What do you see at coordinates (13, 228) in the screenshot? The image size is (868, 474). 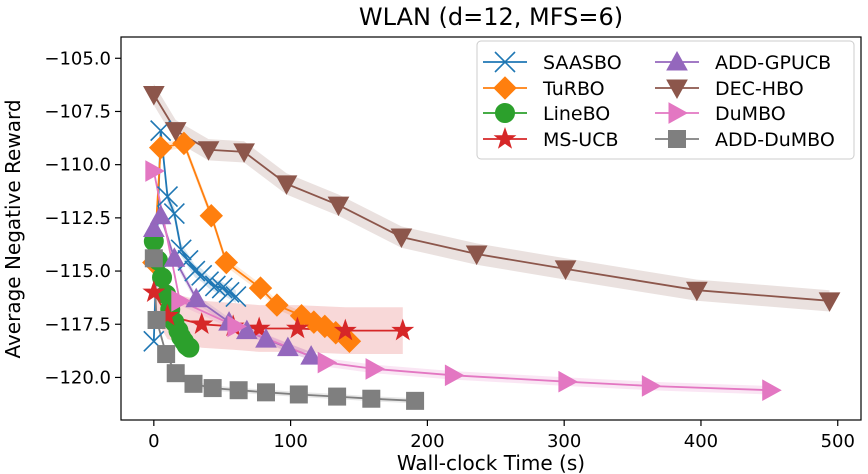 I see `y-axis-label: Average Negative Reward` at bounding box center [13, 228].